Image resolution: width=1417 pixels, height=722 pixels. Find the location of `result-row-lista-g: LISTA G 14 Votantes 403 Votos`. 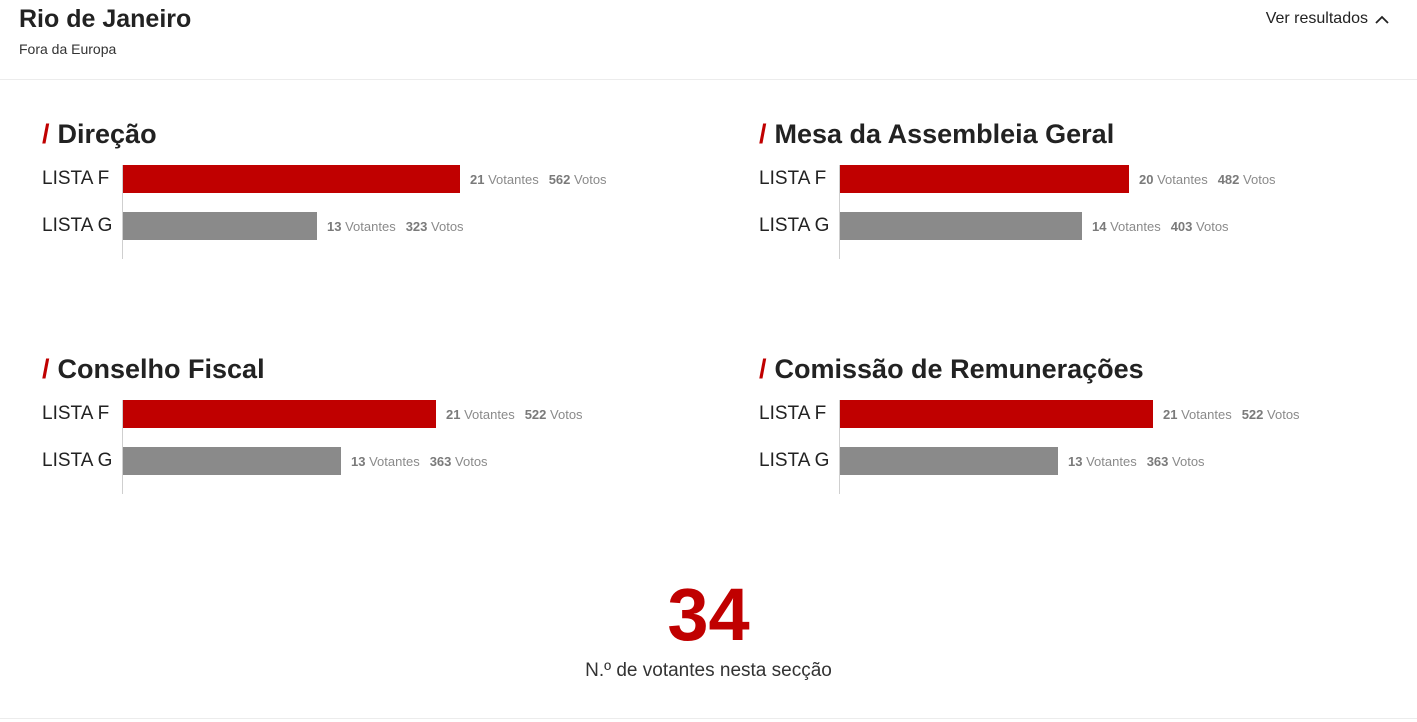

result-row-lista-g: LISTA G 14 Votantes 403 Votos is located at coordinates (1069, 226).